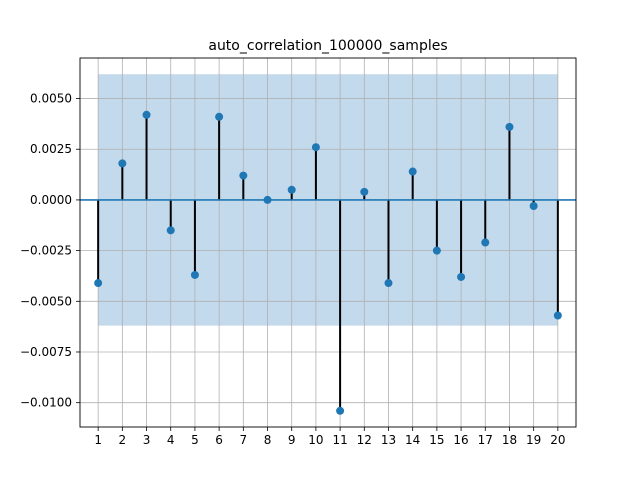 This screenshot has width=640, height=480. Describe the element at coordinates (388, 440) in the screenshot. I see `x-tick-label: 13` at that location.